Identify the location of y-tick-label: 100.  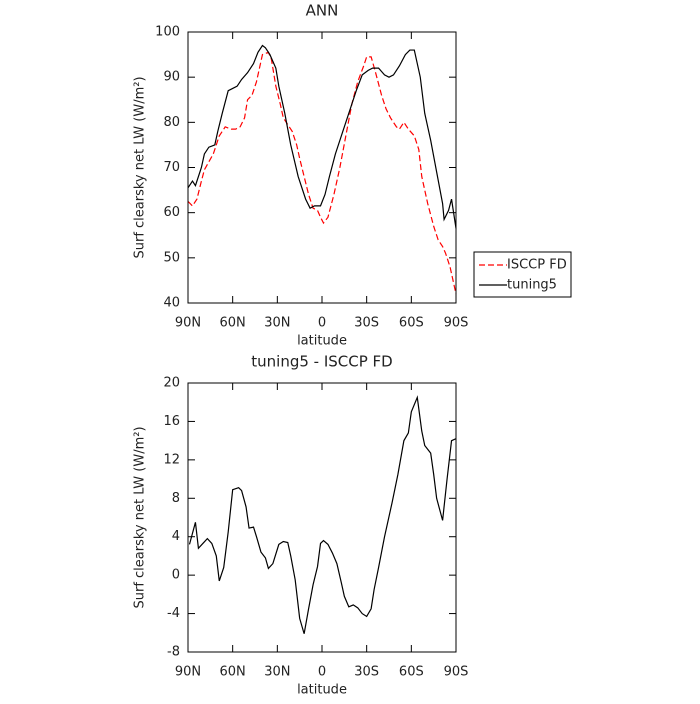
(167, 32).